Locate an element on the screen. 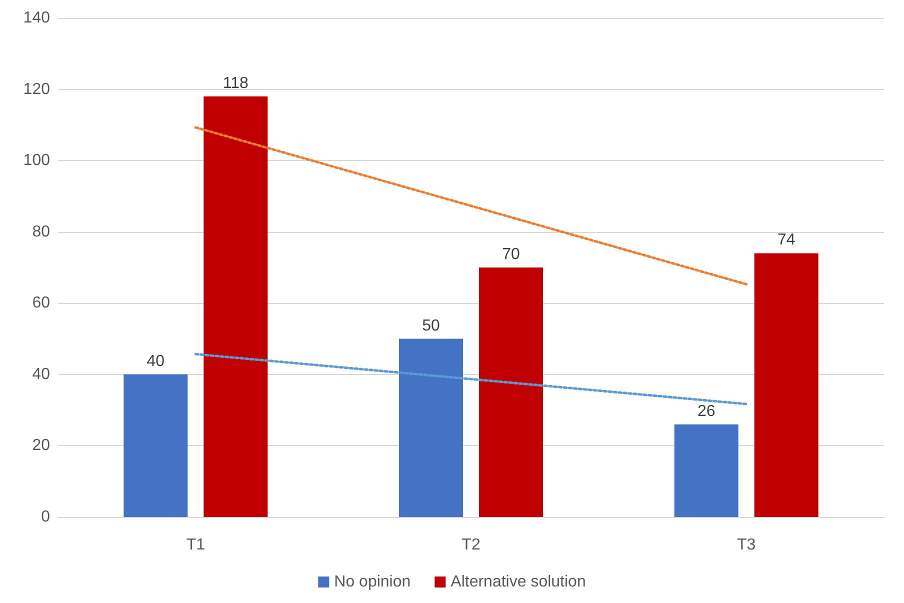 This screenshot has width=904, height=603. y-tick-label: 140 is located at coordinates (36, 18).